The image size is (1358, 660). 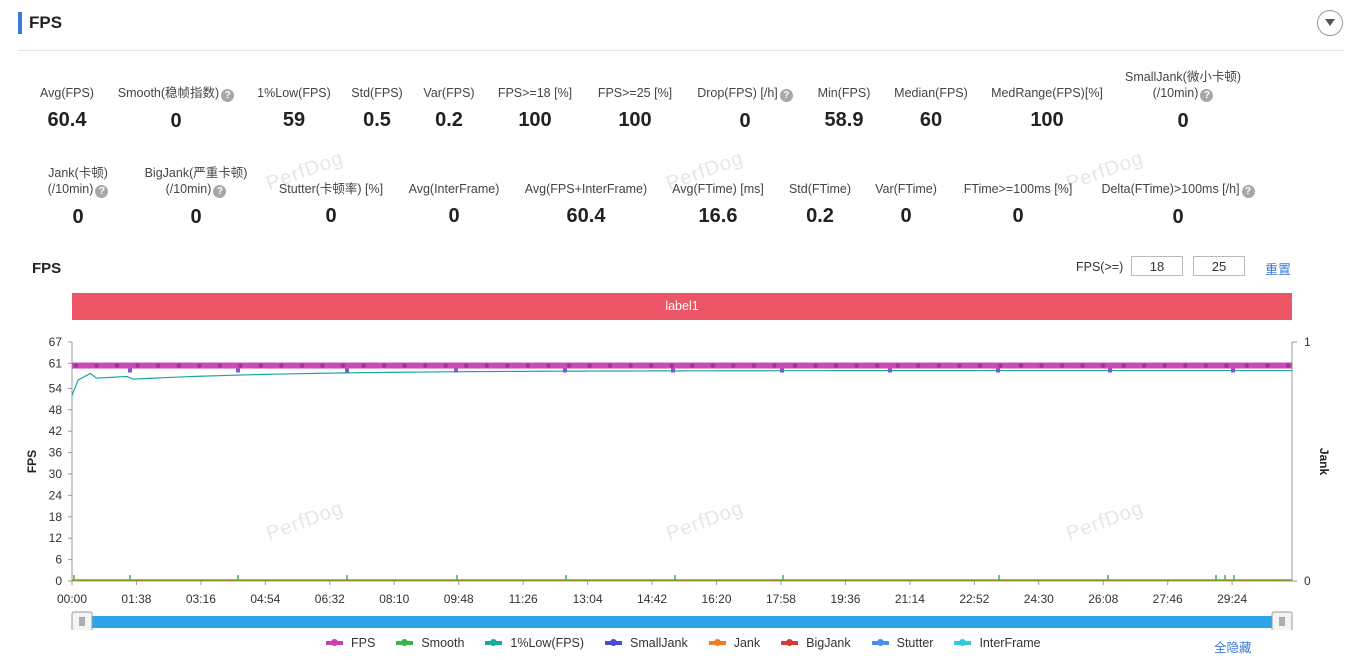 I want to click on metric-label-text: Stutter(卡顿率) [%], so click(x=331, y=189).